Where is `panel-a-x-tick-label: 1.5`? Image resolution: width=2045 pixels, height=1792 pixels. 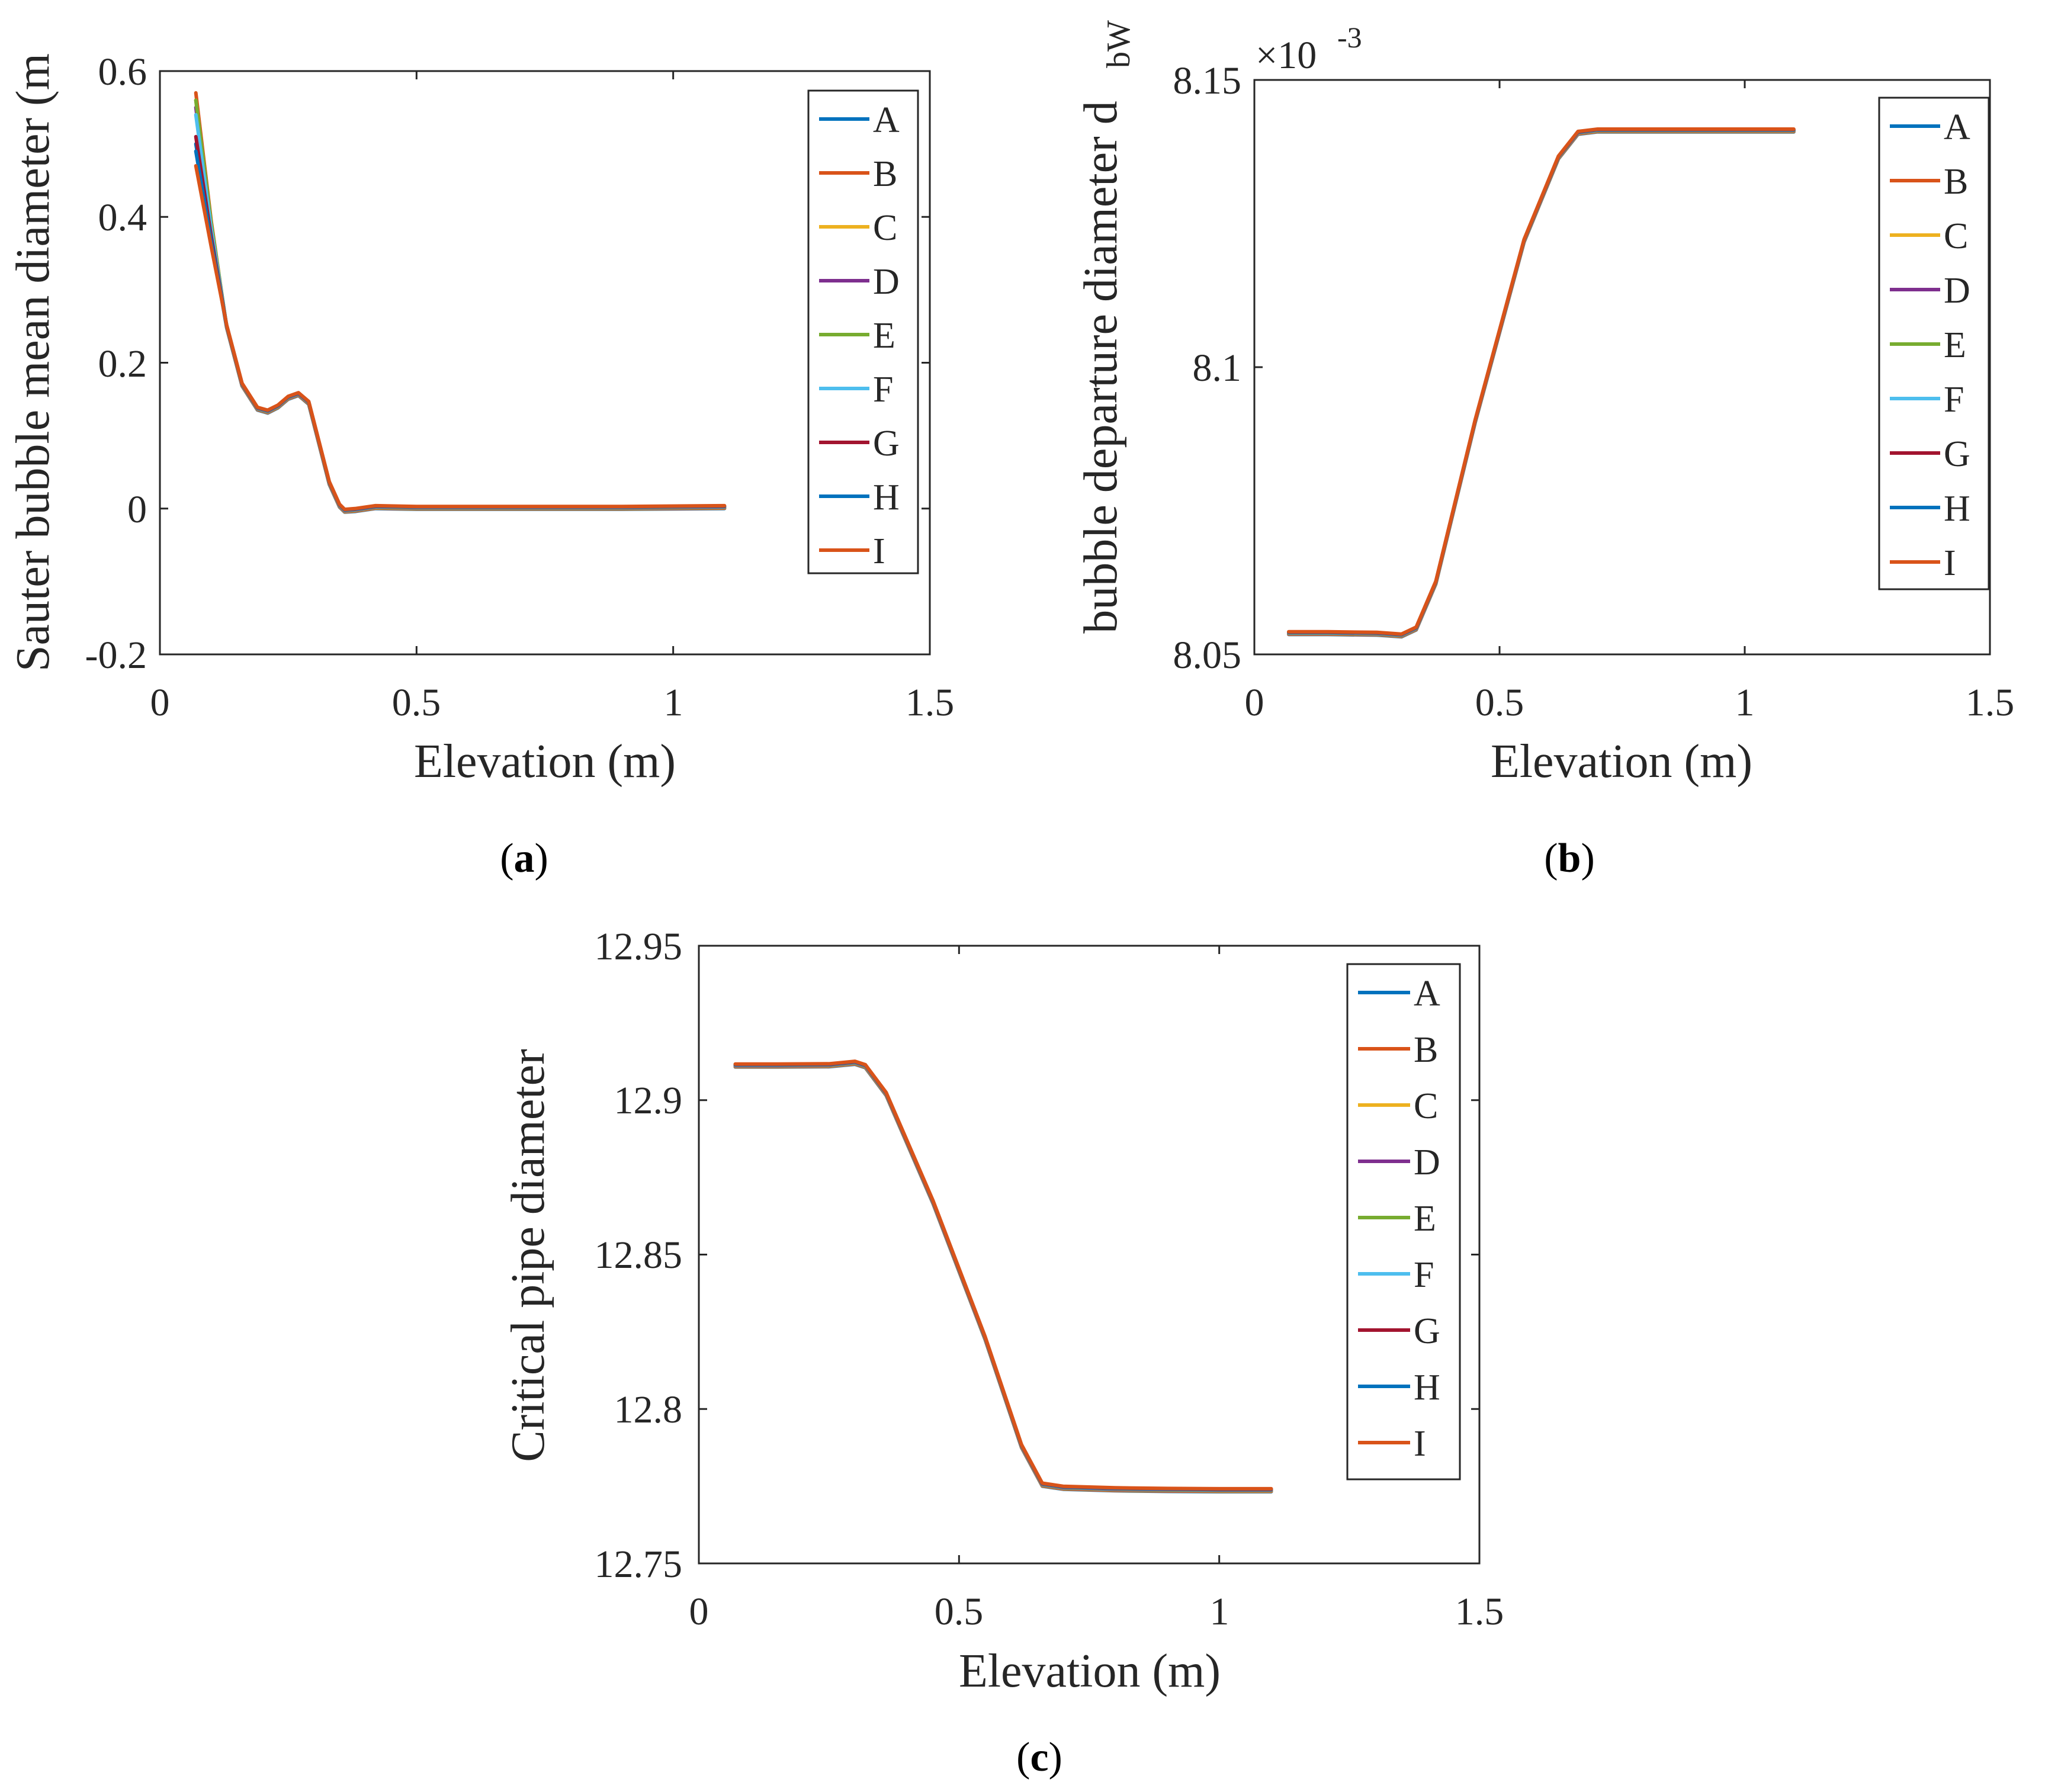
panel-a-x-tick-label: 1.5 is located at coordinates (930, 702).